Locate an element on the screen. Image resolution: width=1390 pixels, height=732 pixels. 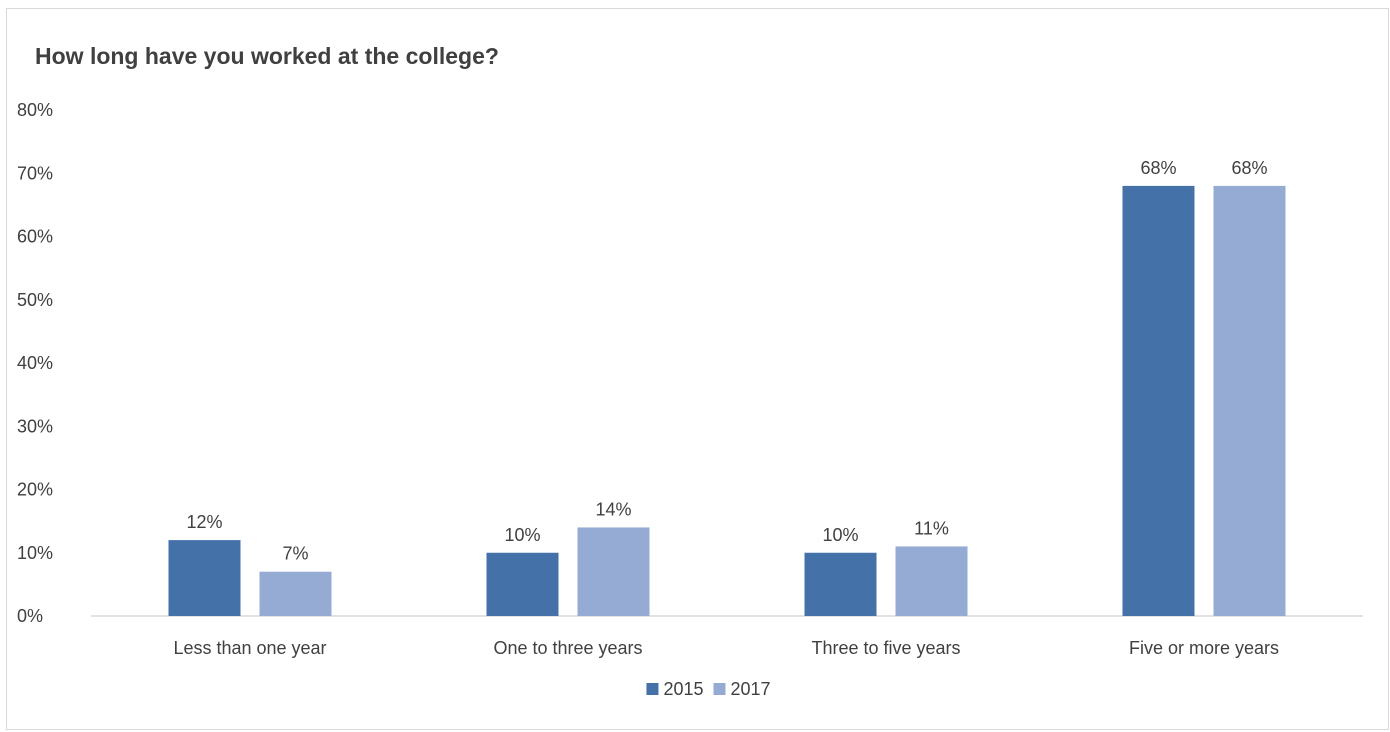
legend: 2015 2017 is located at coordinates (708, 689).